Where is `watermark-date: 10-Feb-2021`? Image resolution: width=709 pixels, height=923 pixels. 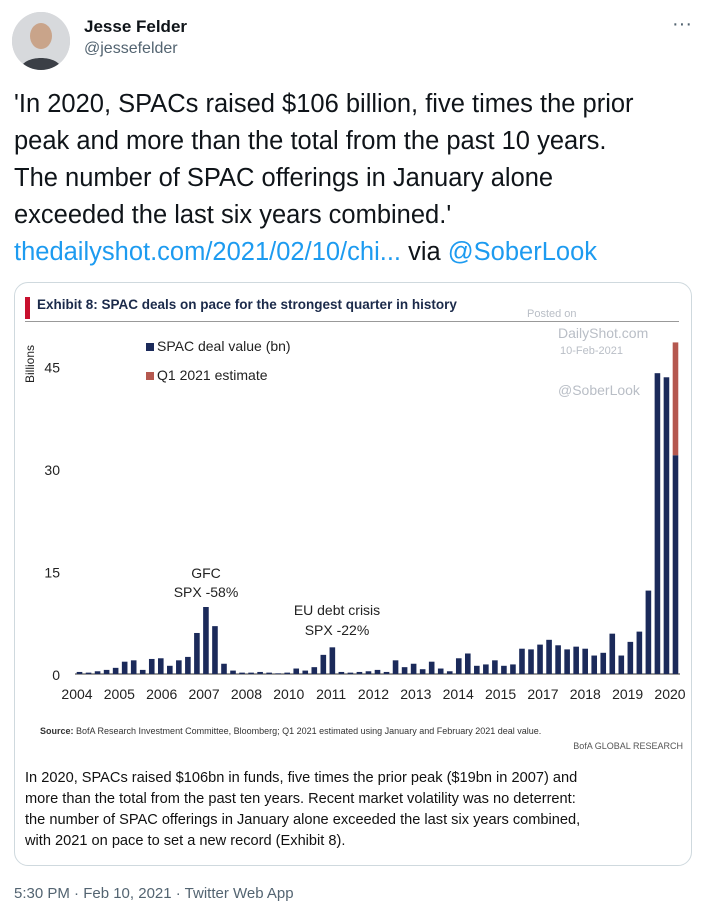 watermark-date: 10-Feb-2021 is located at coordinates (591, 351).